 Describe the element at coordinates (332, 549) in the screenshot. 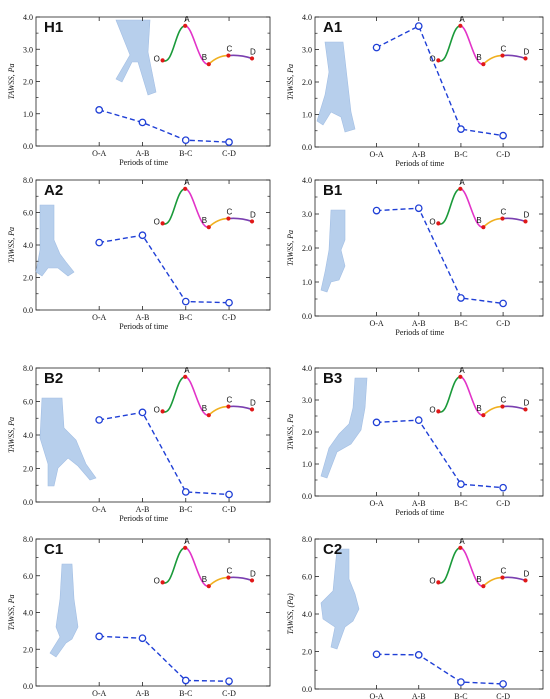

I see `panel-label: C2` at that location.